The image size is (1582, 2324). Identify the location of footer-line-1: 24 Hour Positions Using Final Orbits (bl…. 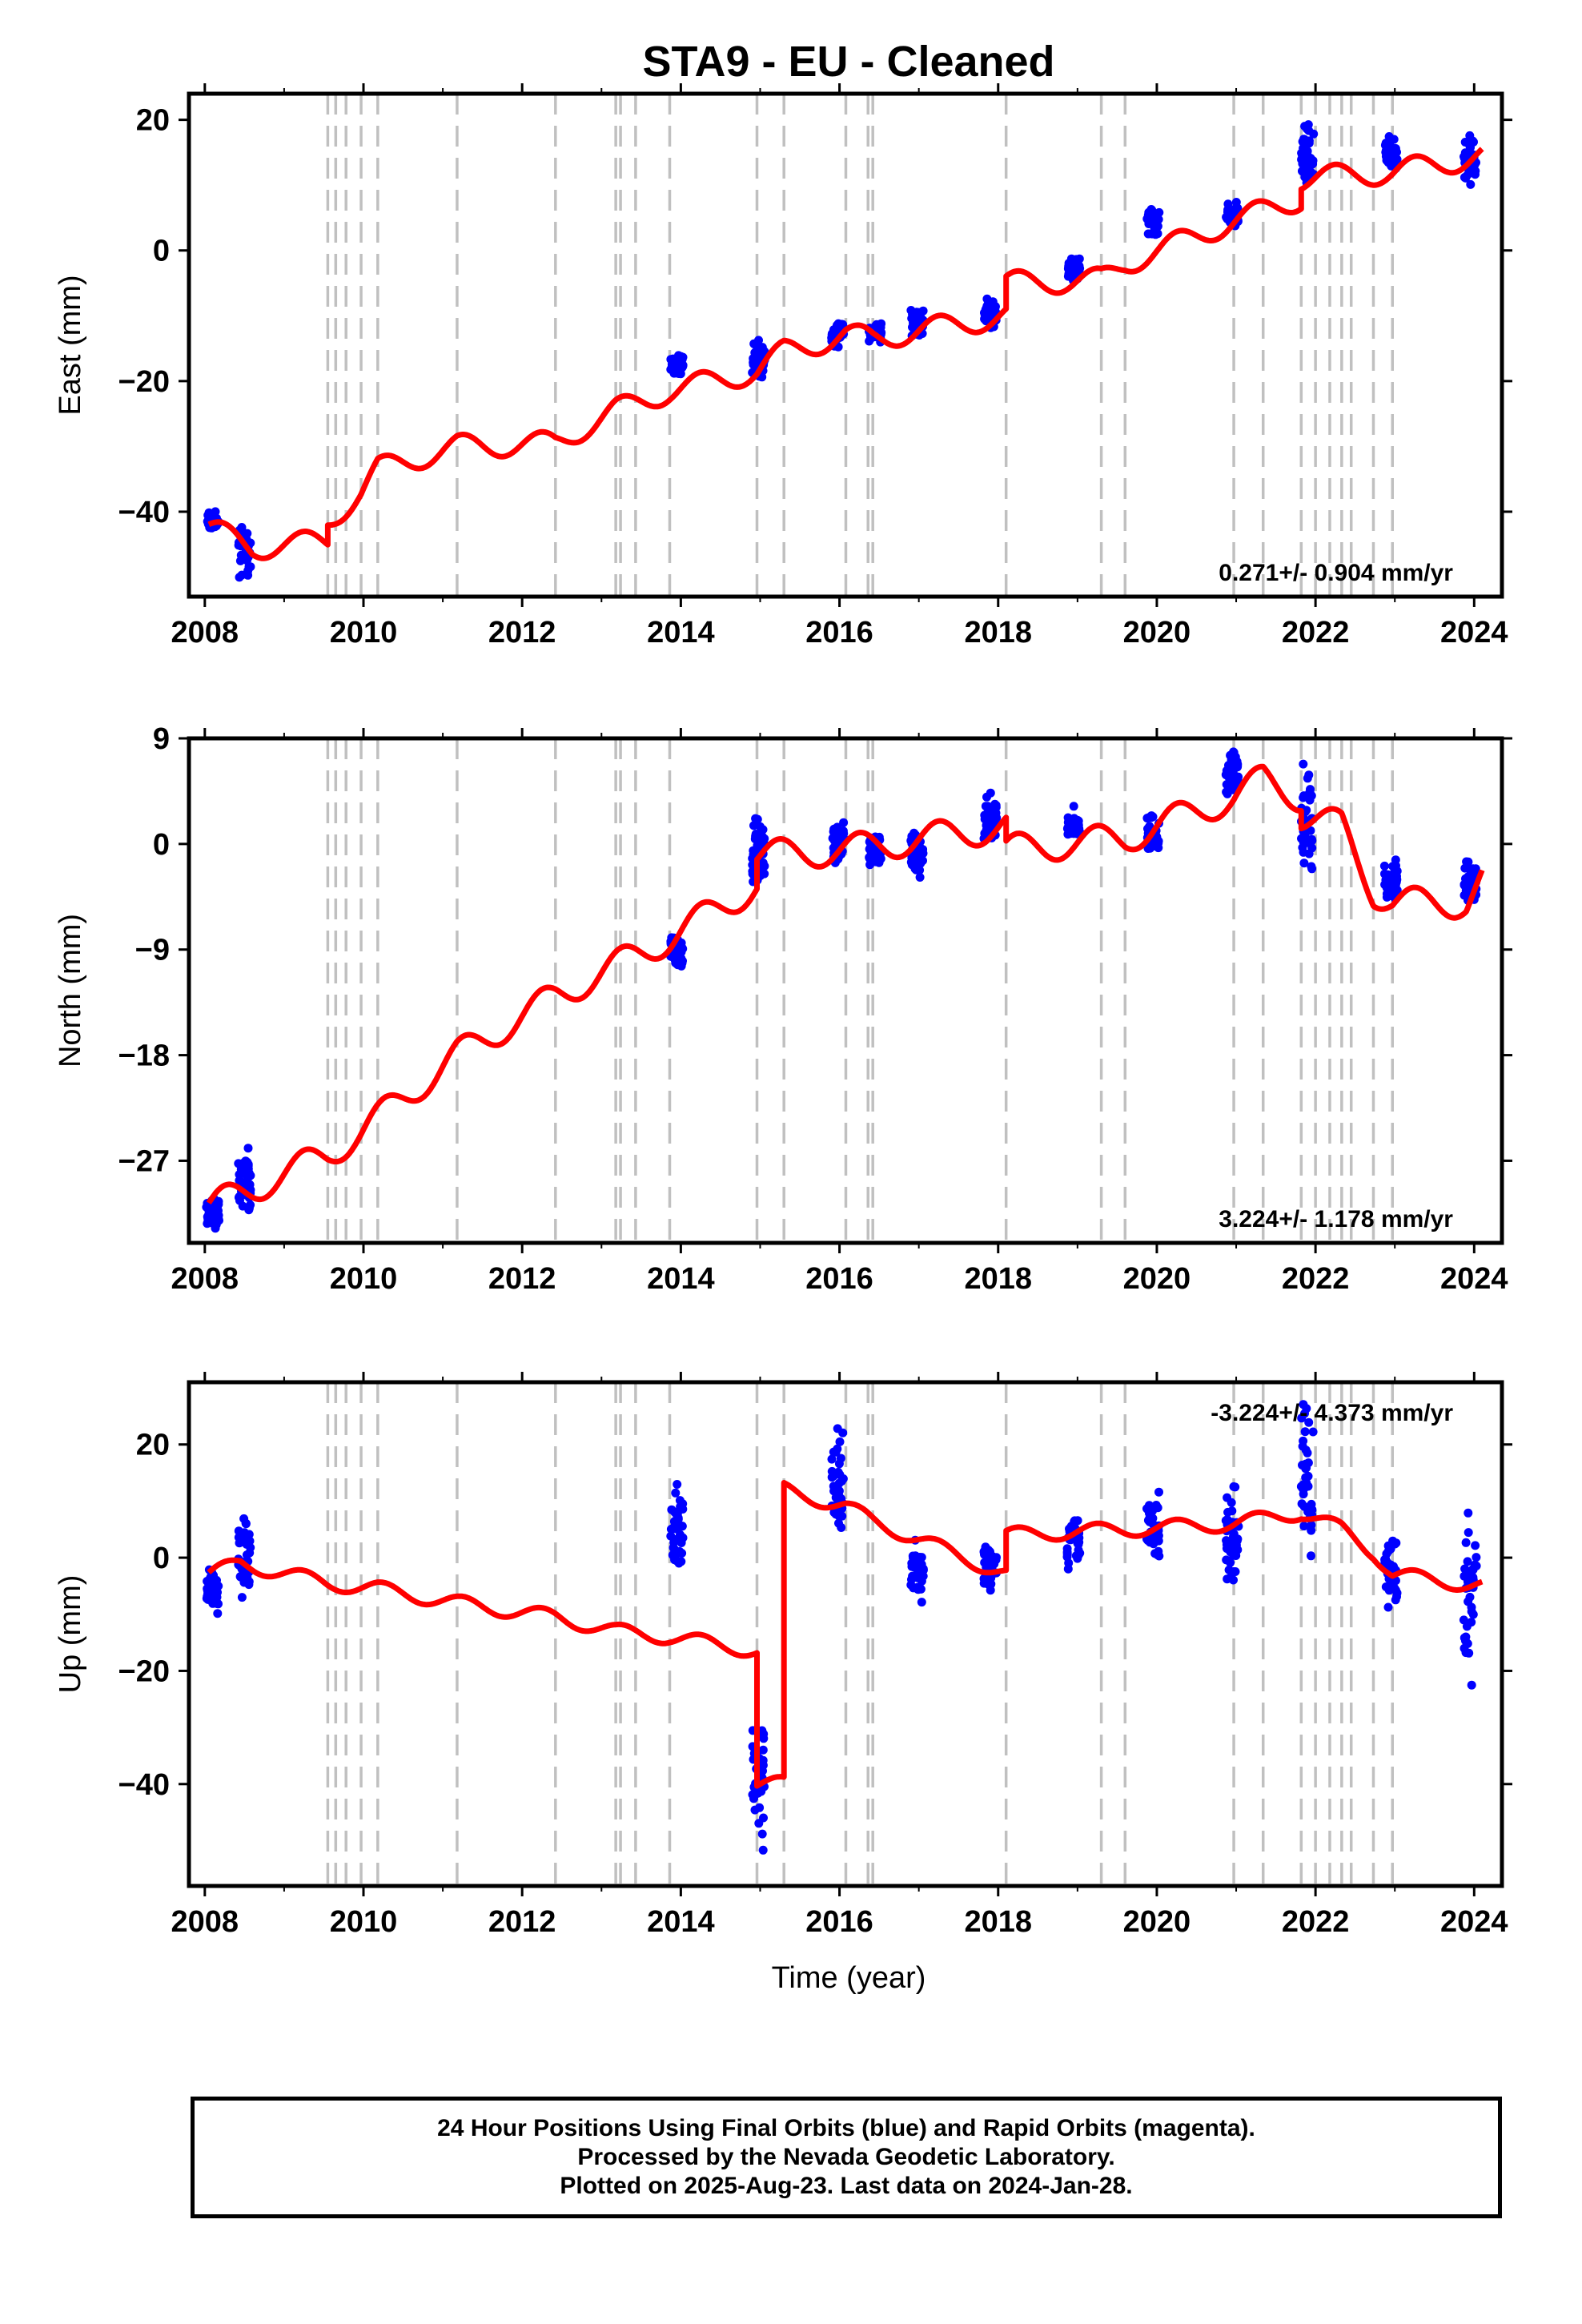
(846, 2128).